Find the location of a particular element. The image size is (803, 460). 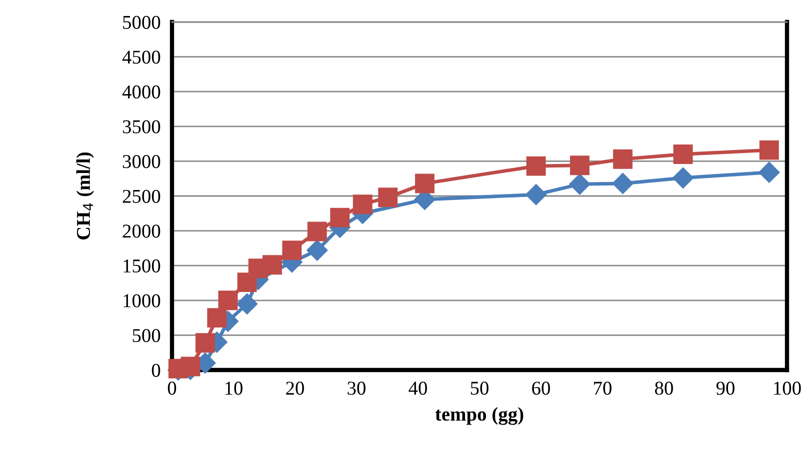

y-tick-label: 2500 is located at coordinates (141, 196).